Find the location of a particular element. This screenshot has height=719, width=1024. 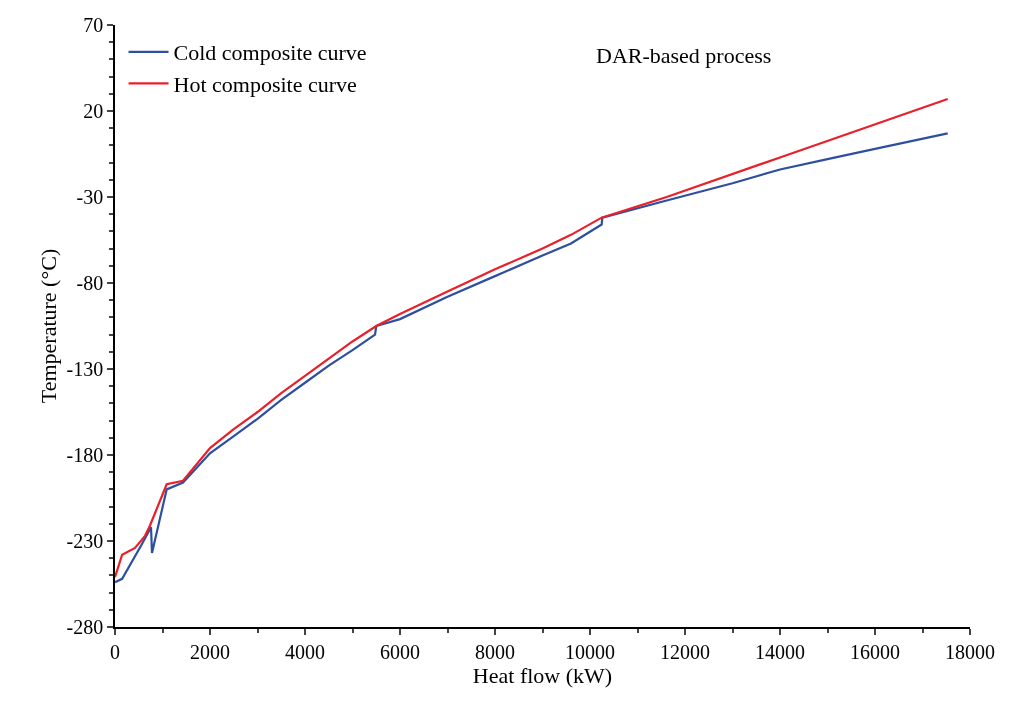

x-tick-label: 12000 is located at coordinates (685, 651).